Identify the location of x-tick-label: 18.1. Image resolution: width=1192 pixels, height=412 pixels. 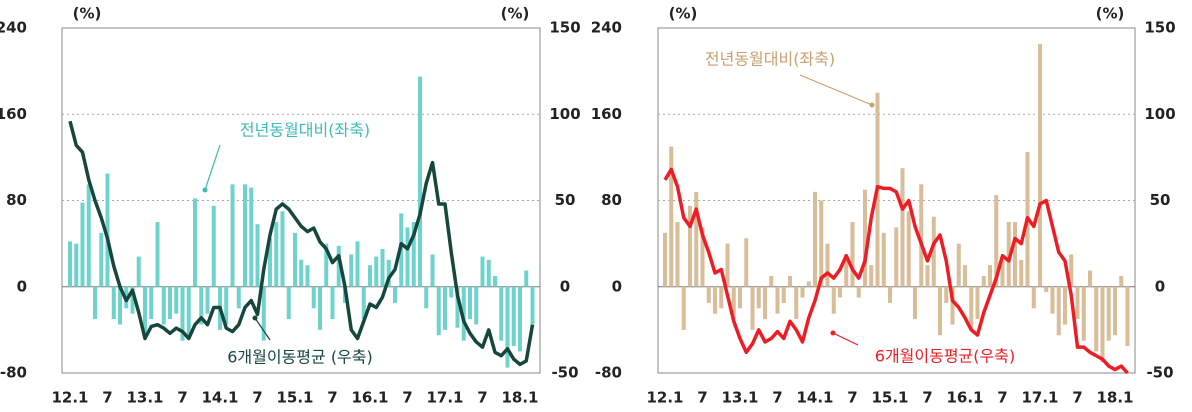
(519, 398).